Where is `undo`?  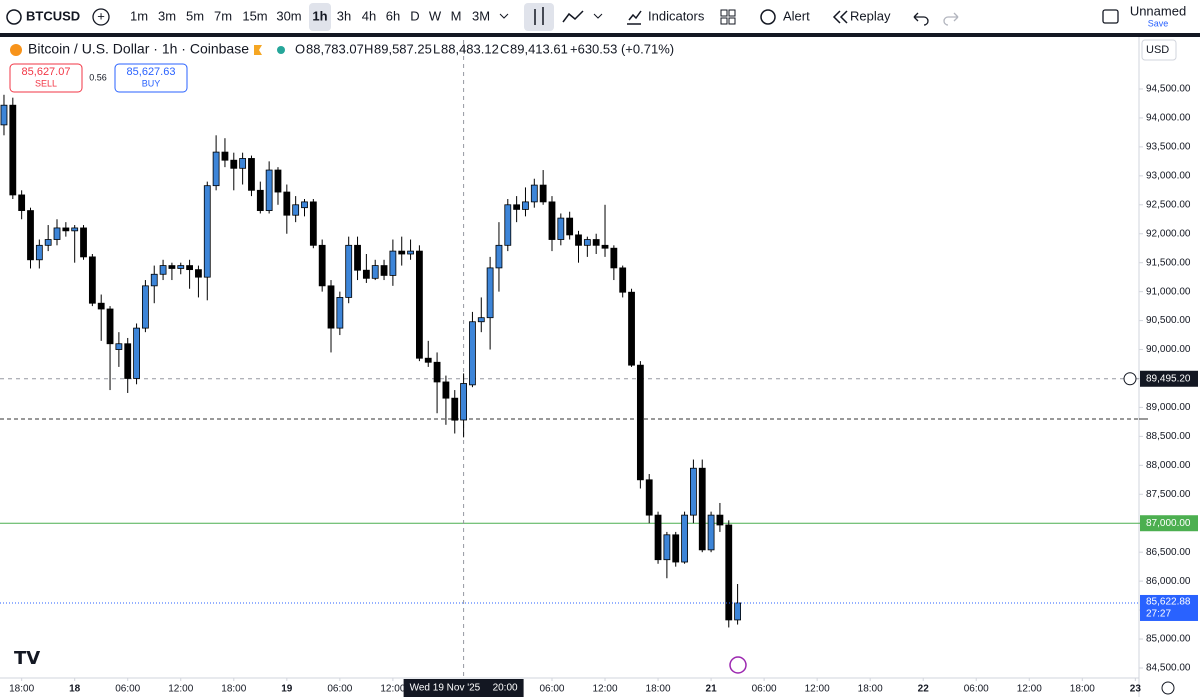
undo is located at coordinates (921, 19).